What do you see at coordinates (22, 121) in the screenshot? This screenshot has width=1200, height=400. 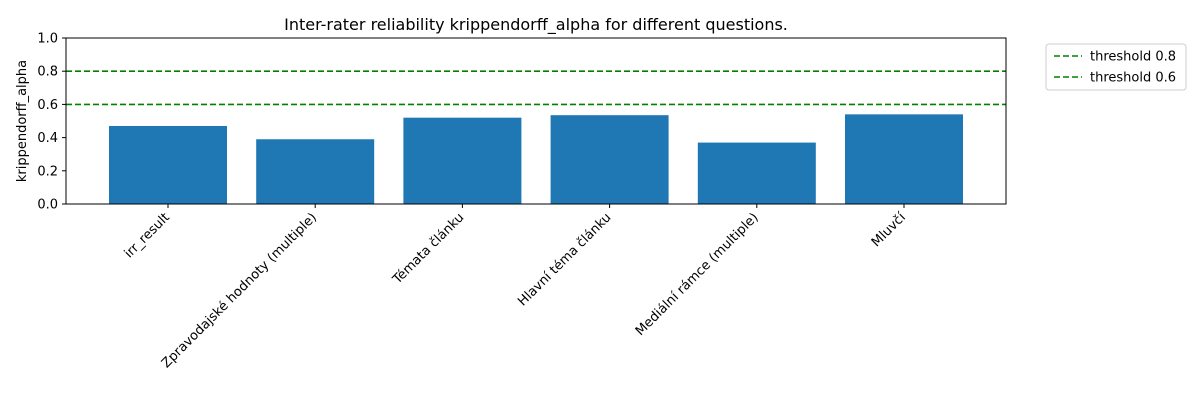 I see `y-axis-label: krippendorff_alpha` at bounding box center [22, 121].